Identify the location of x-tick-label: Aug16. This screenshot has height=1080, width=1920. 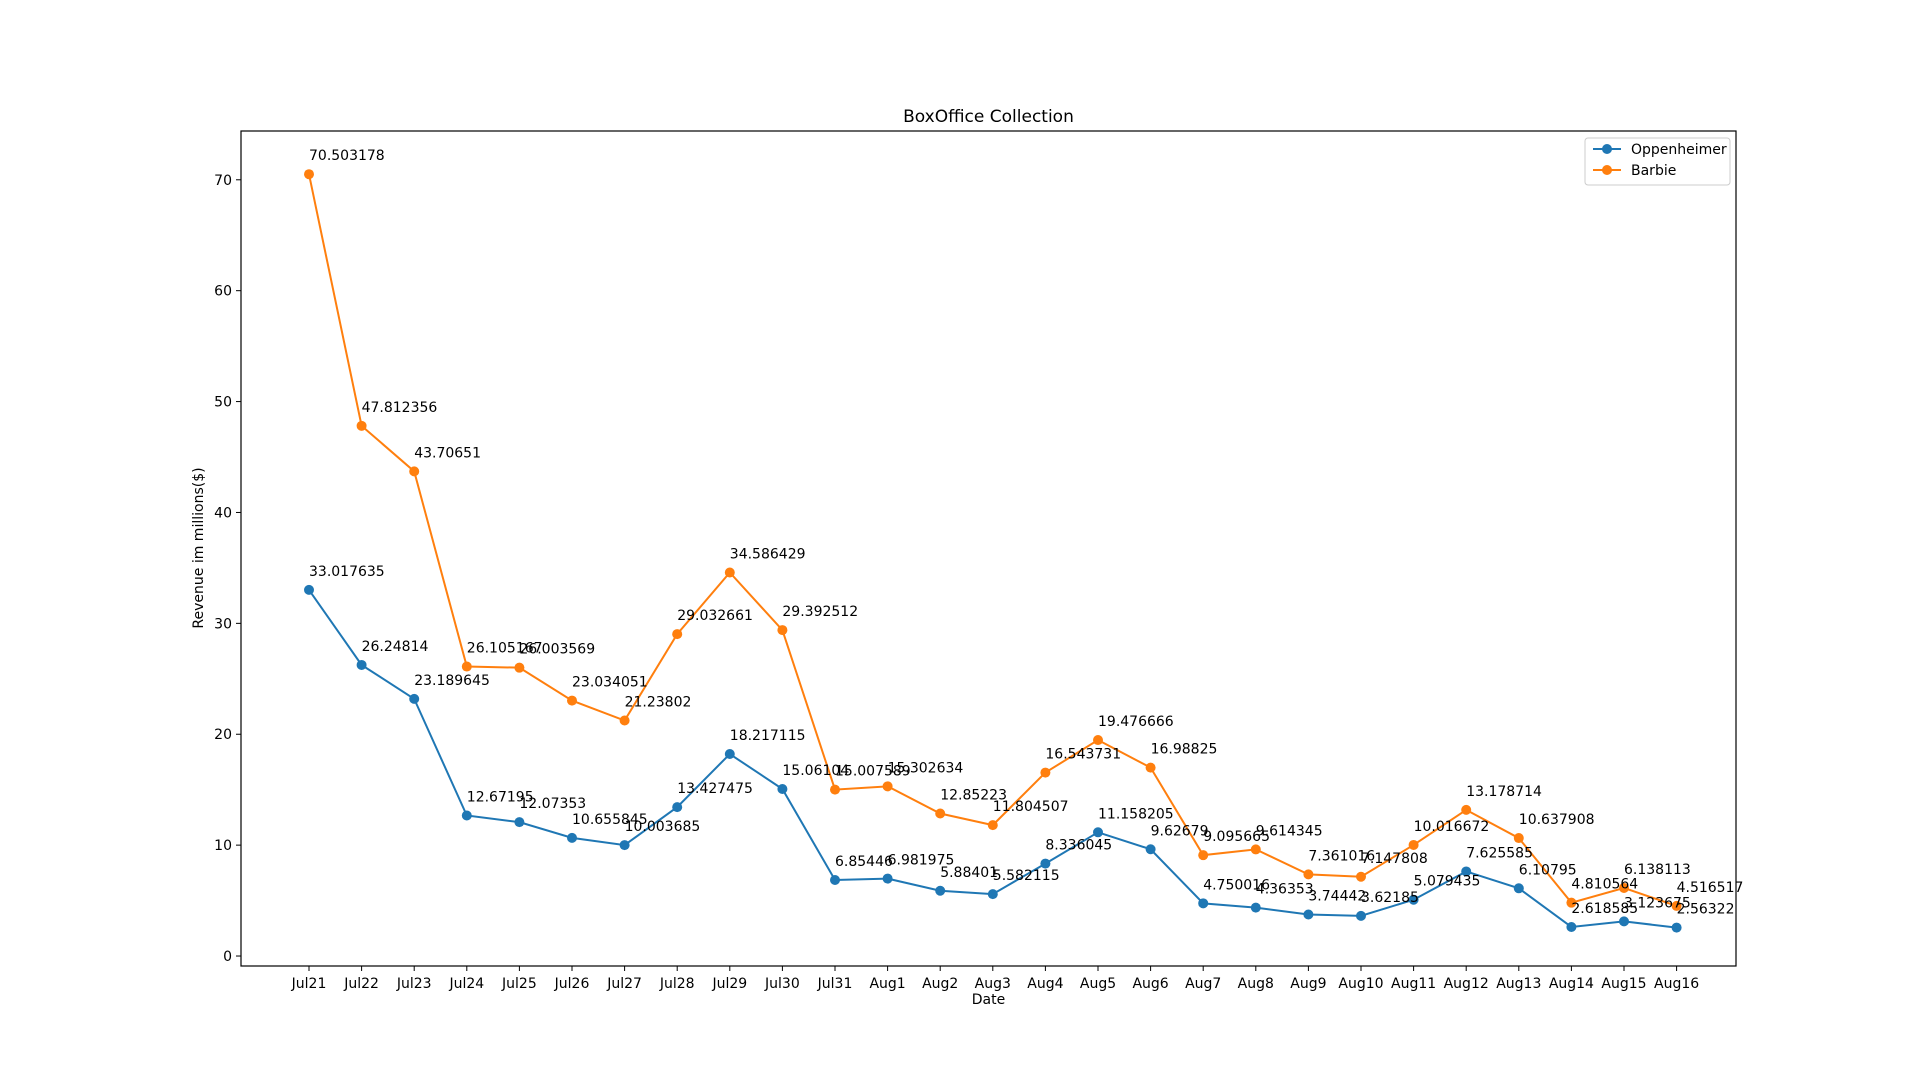
(1676, 984).